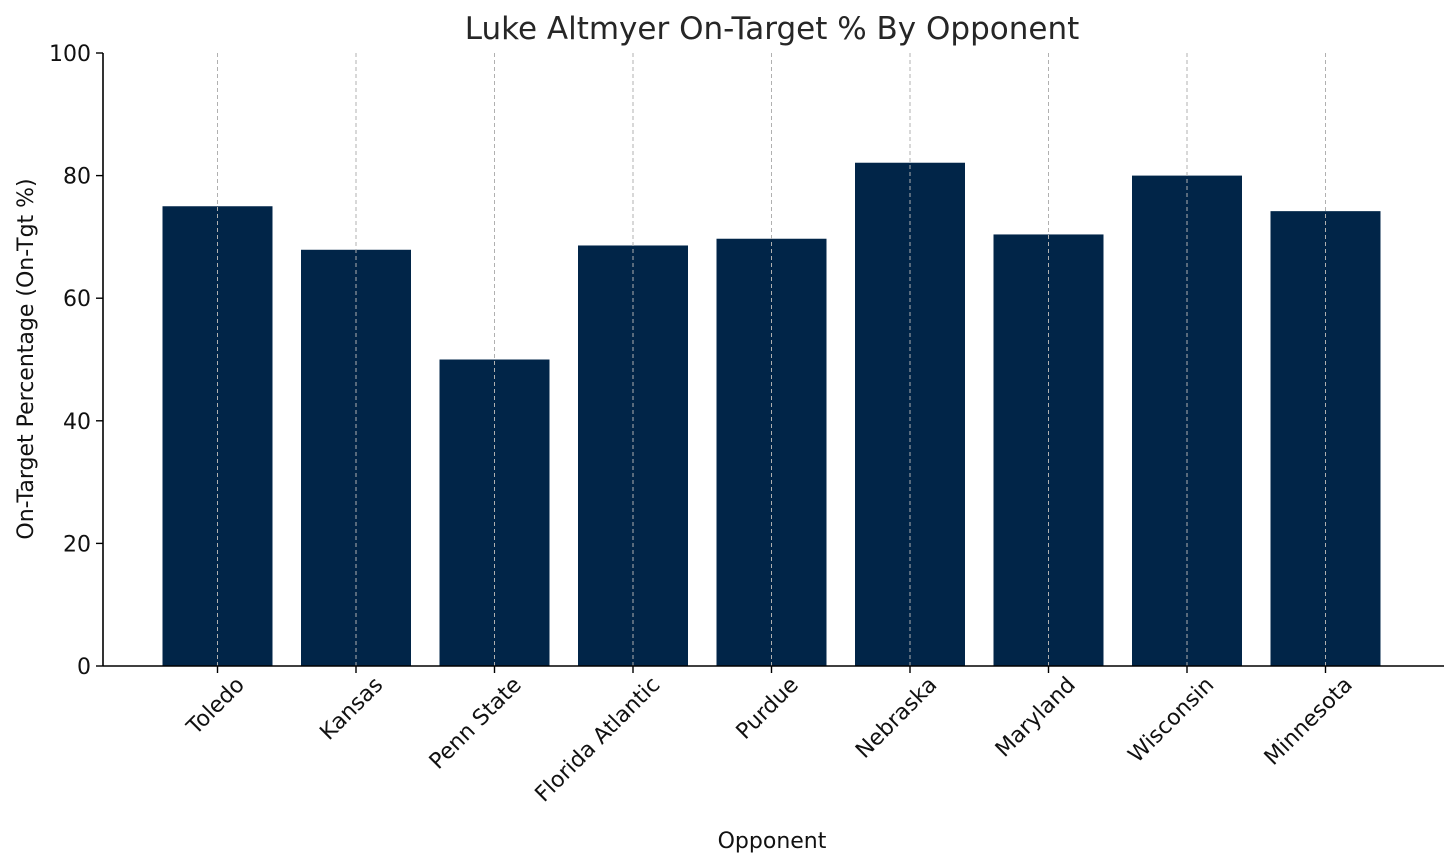 The height and width of the screenshot is (868, 1456). I want to click on y-tick-label: 20, so click(77, 544).